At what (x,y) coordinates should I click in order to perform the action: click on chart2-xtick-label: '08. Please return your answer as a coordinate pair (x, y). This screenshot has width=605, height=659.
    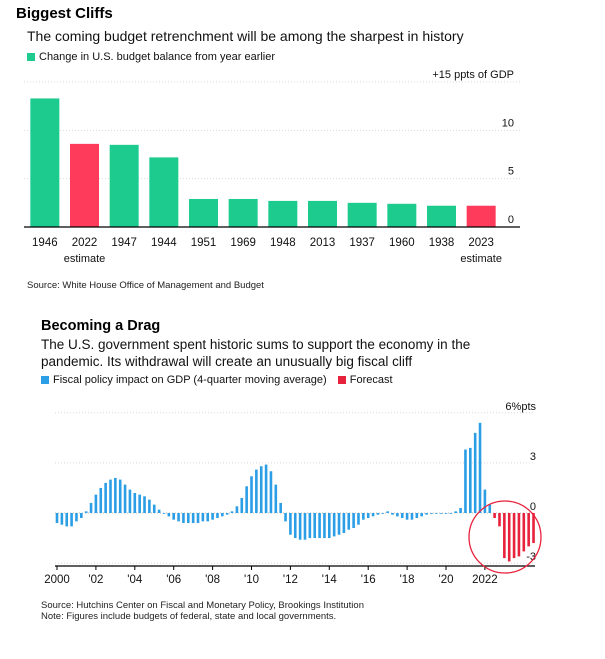
    Looking at the image, I should click on (212, 580).